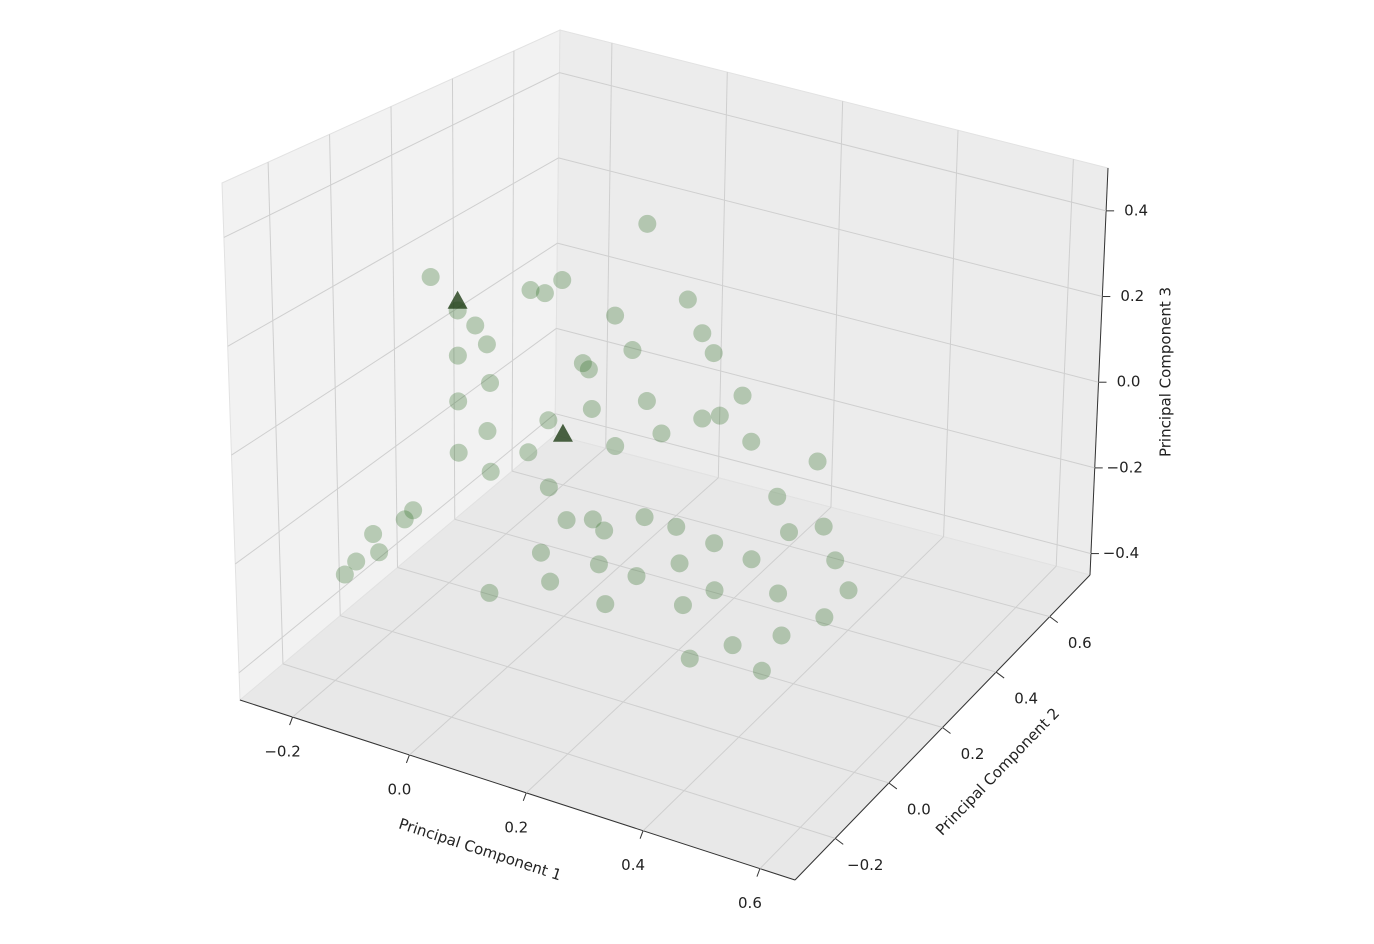 The image size is (1374, 944). I want to click on y-tick-label: 0.6, so click(1080, 643).